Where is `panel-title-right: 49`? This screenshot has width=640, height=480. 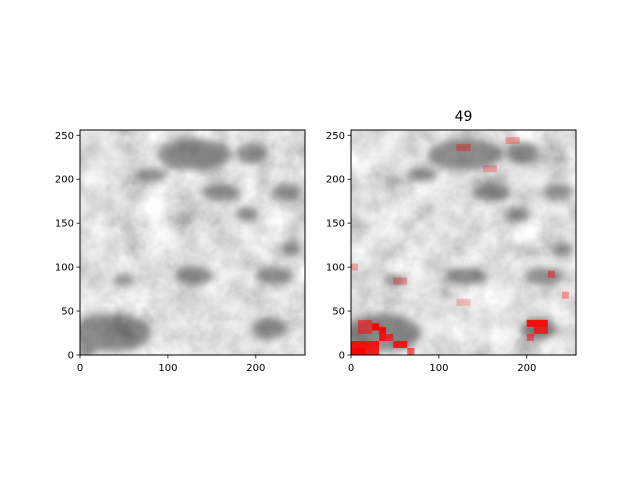 panel-title-right: 49 is located at coordinates (464, 117).